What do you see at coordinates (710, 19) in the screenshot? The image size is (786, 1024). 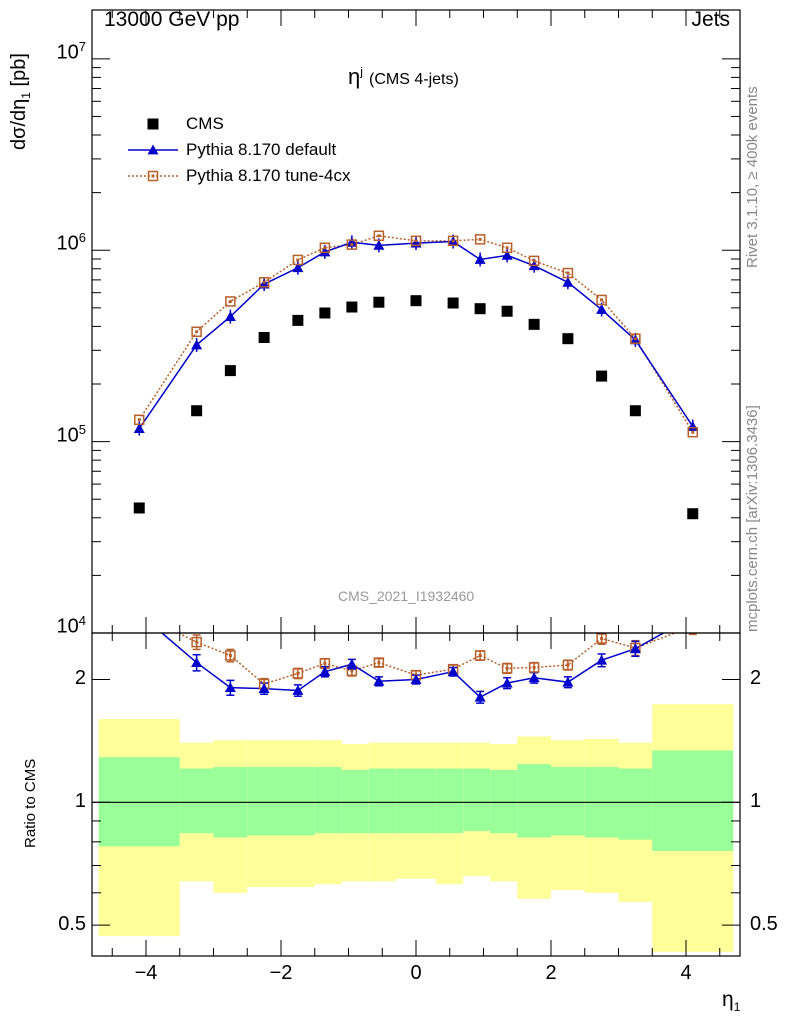 I see `header-jets: Jets` at bounding box center [710, 19].